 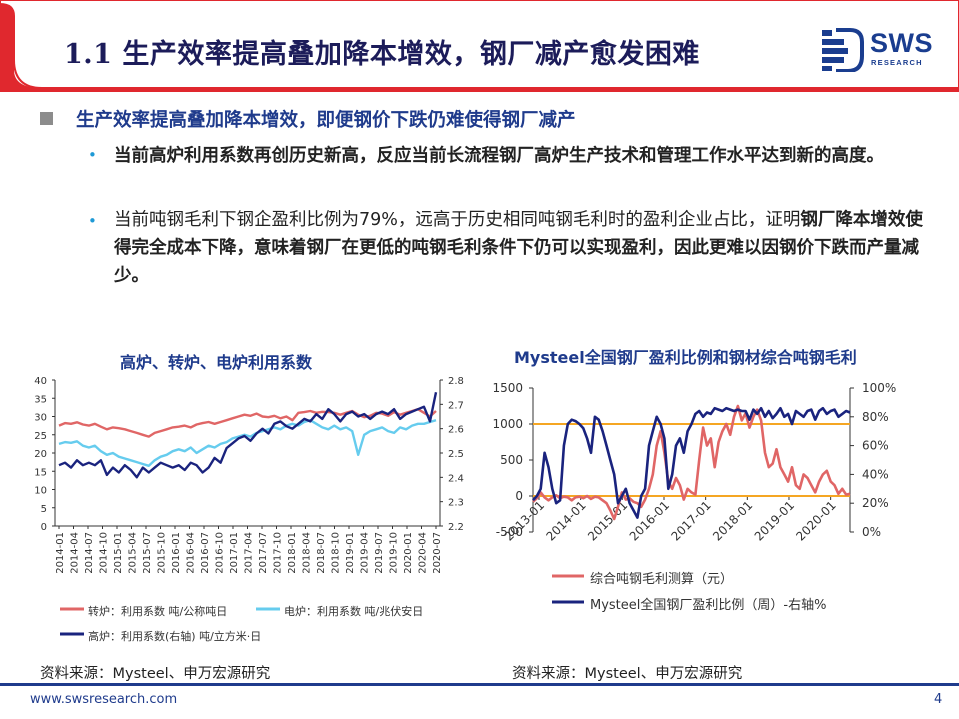 What do you see at coordinates (479, 684) in the screenshot?
I see `footer-divider` at bounding box center [479, 684].